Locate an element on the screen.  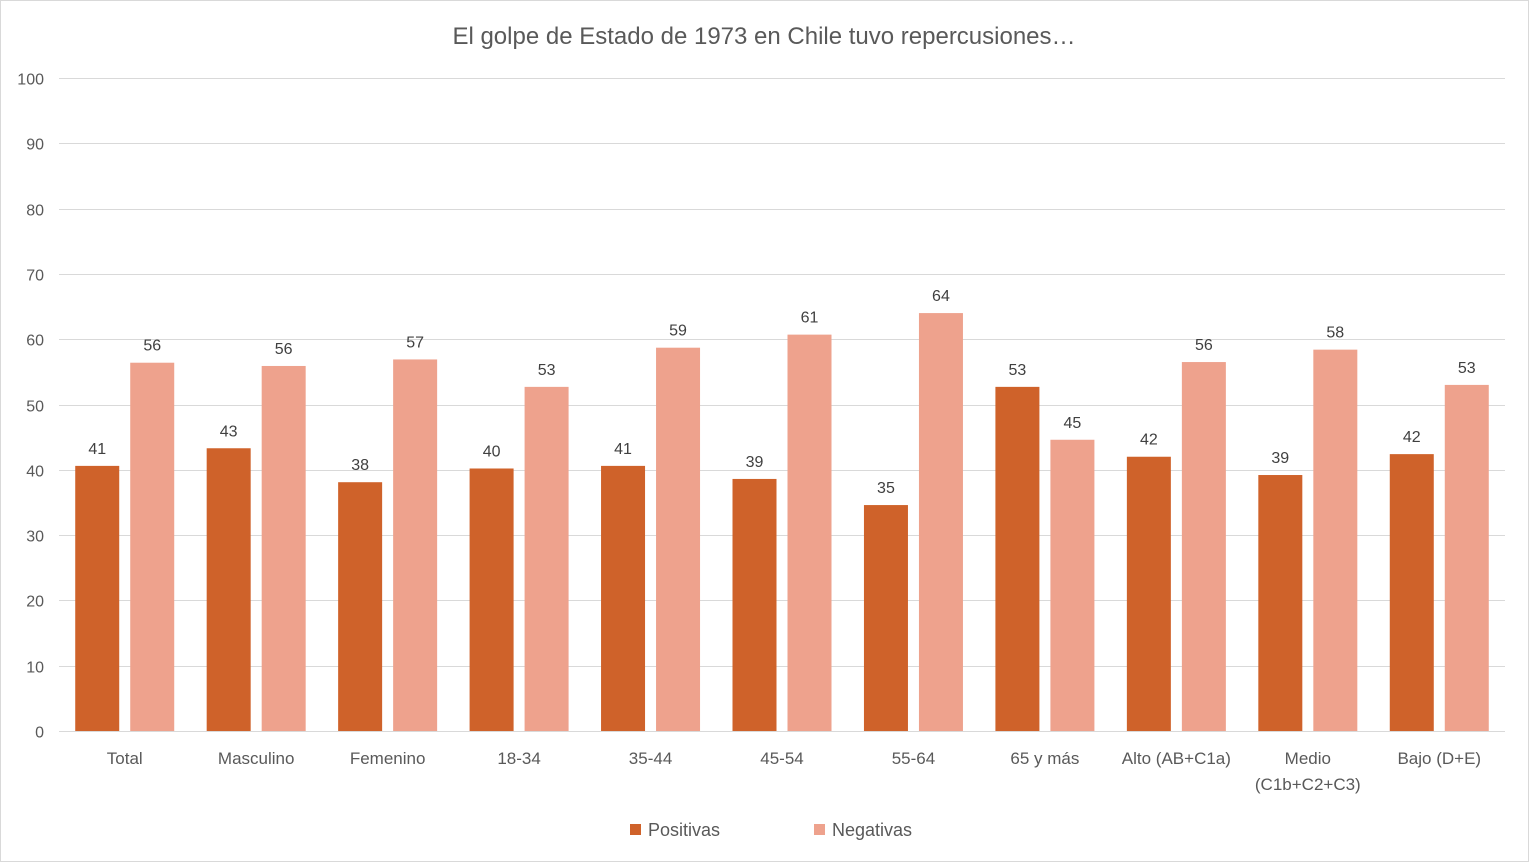
data-label: 38 is located at coordinates (360, 465).